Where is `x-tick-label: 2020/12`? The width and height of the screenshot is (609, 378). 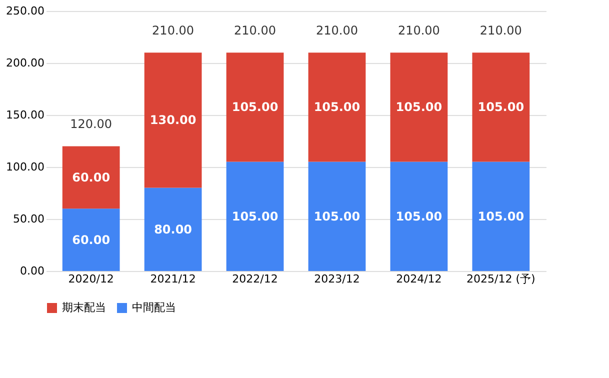
x-tick-label: 2020/12 is located at coordinates (91, 279).